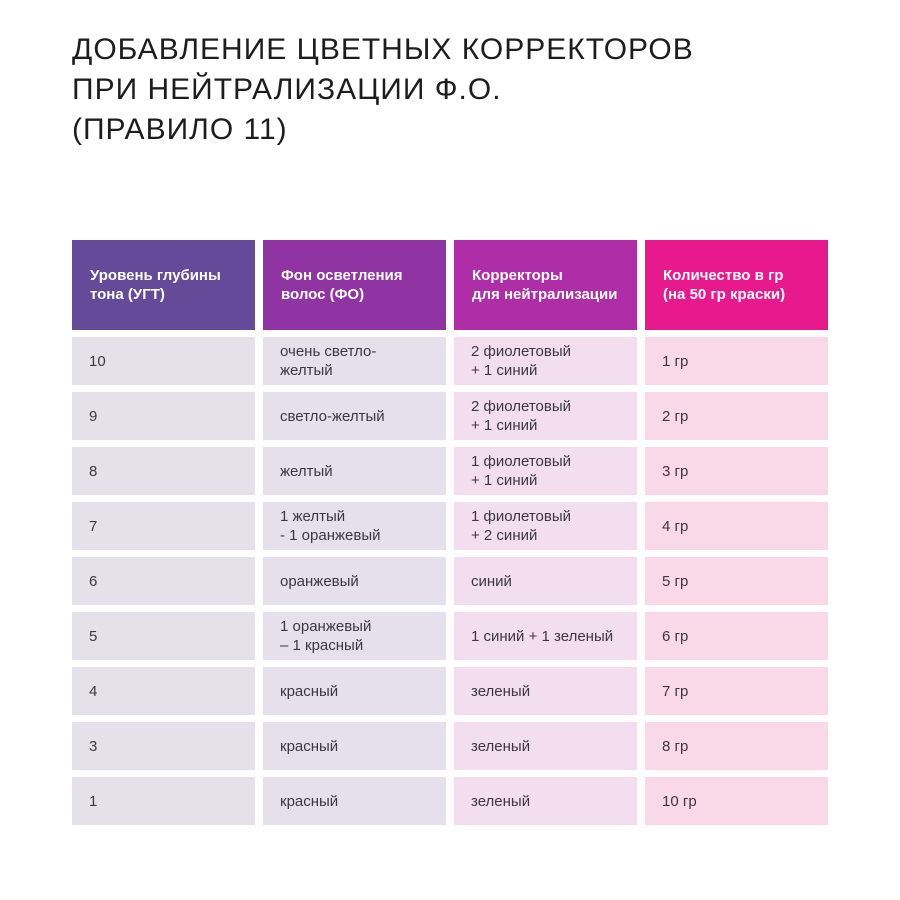 This screenshot has width=900, height=900. What do you see at coordinates (736, 416) in the screenshot?
I see `table-cell: 2 гр` at bounding box center [736, 416].